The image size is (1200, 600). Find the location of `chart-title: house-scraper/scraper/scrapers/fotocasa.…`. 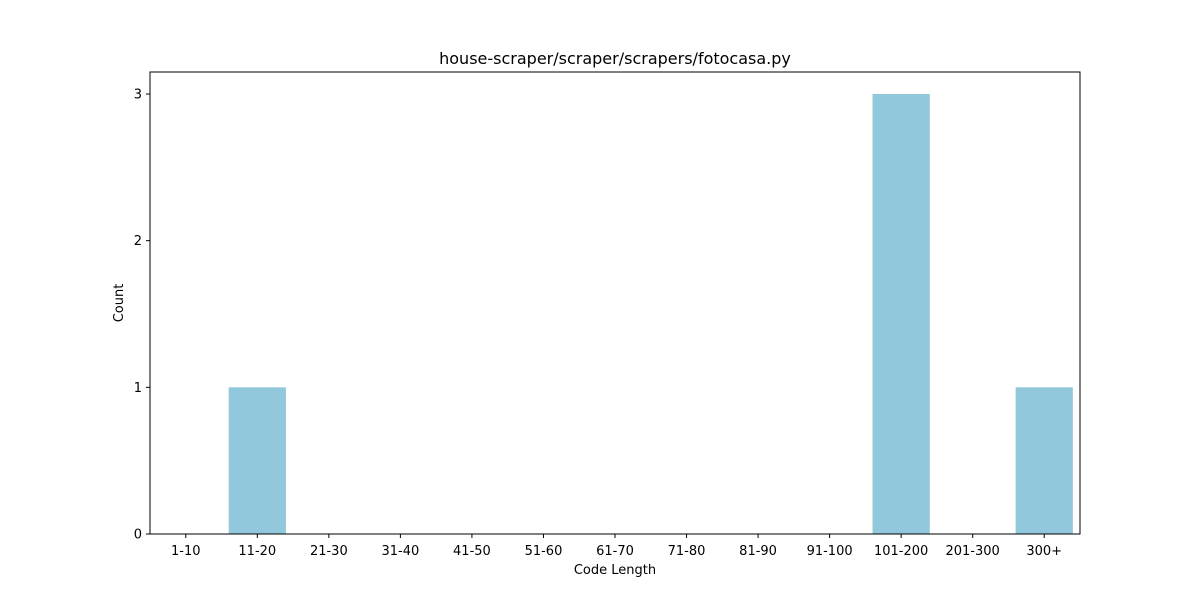

chart-title: house-scraper/scraper/scrapers/fotocasa.… is located at coordinates (615, 58).